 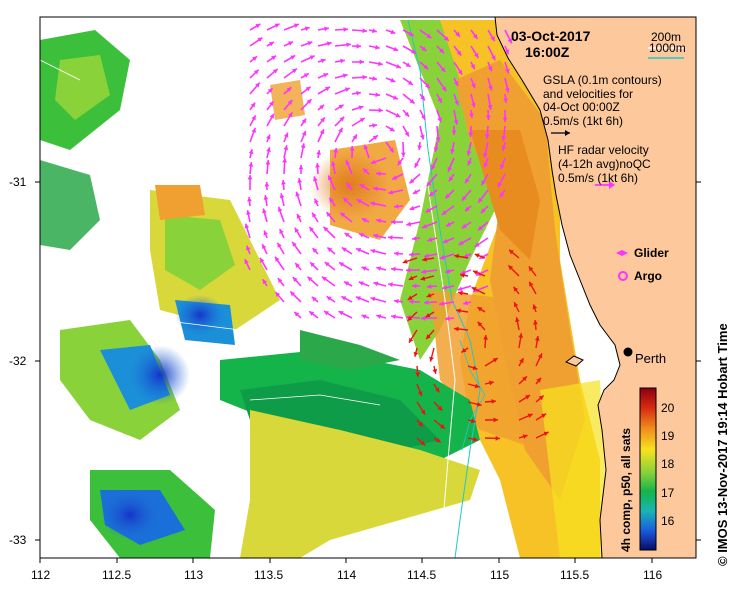 I want to click on lat-tick-label: -31, so click(x=17, y=182).